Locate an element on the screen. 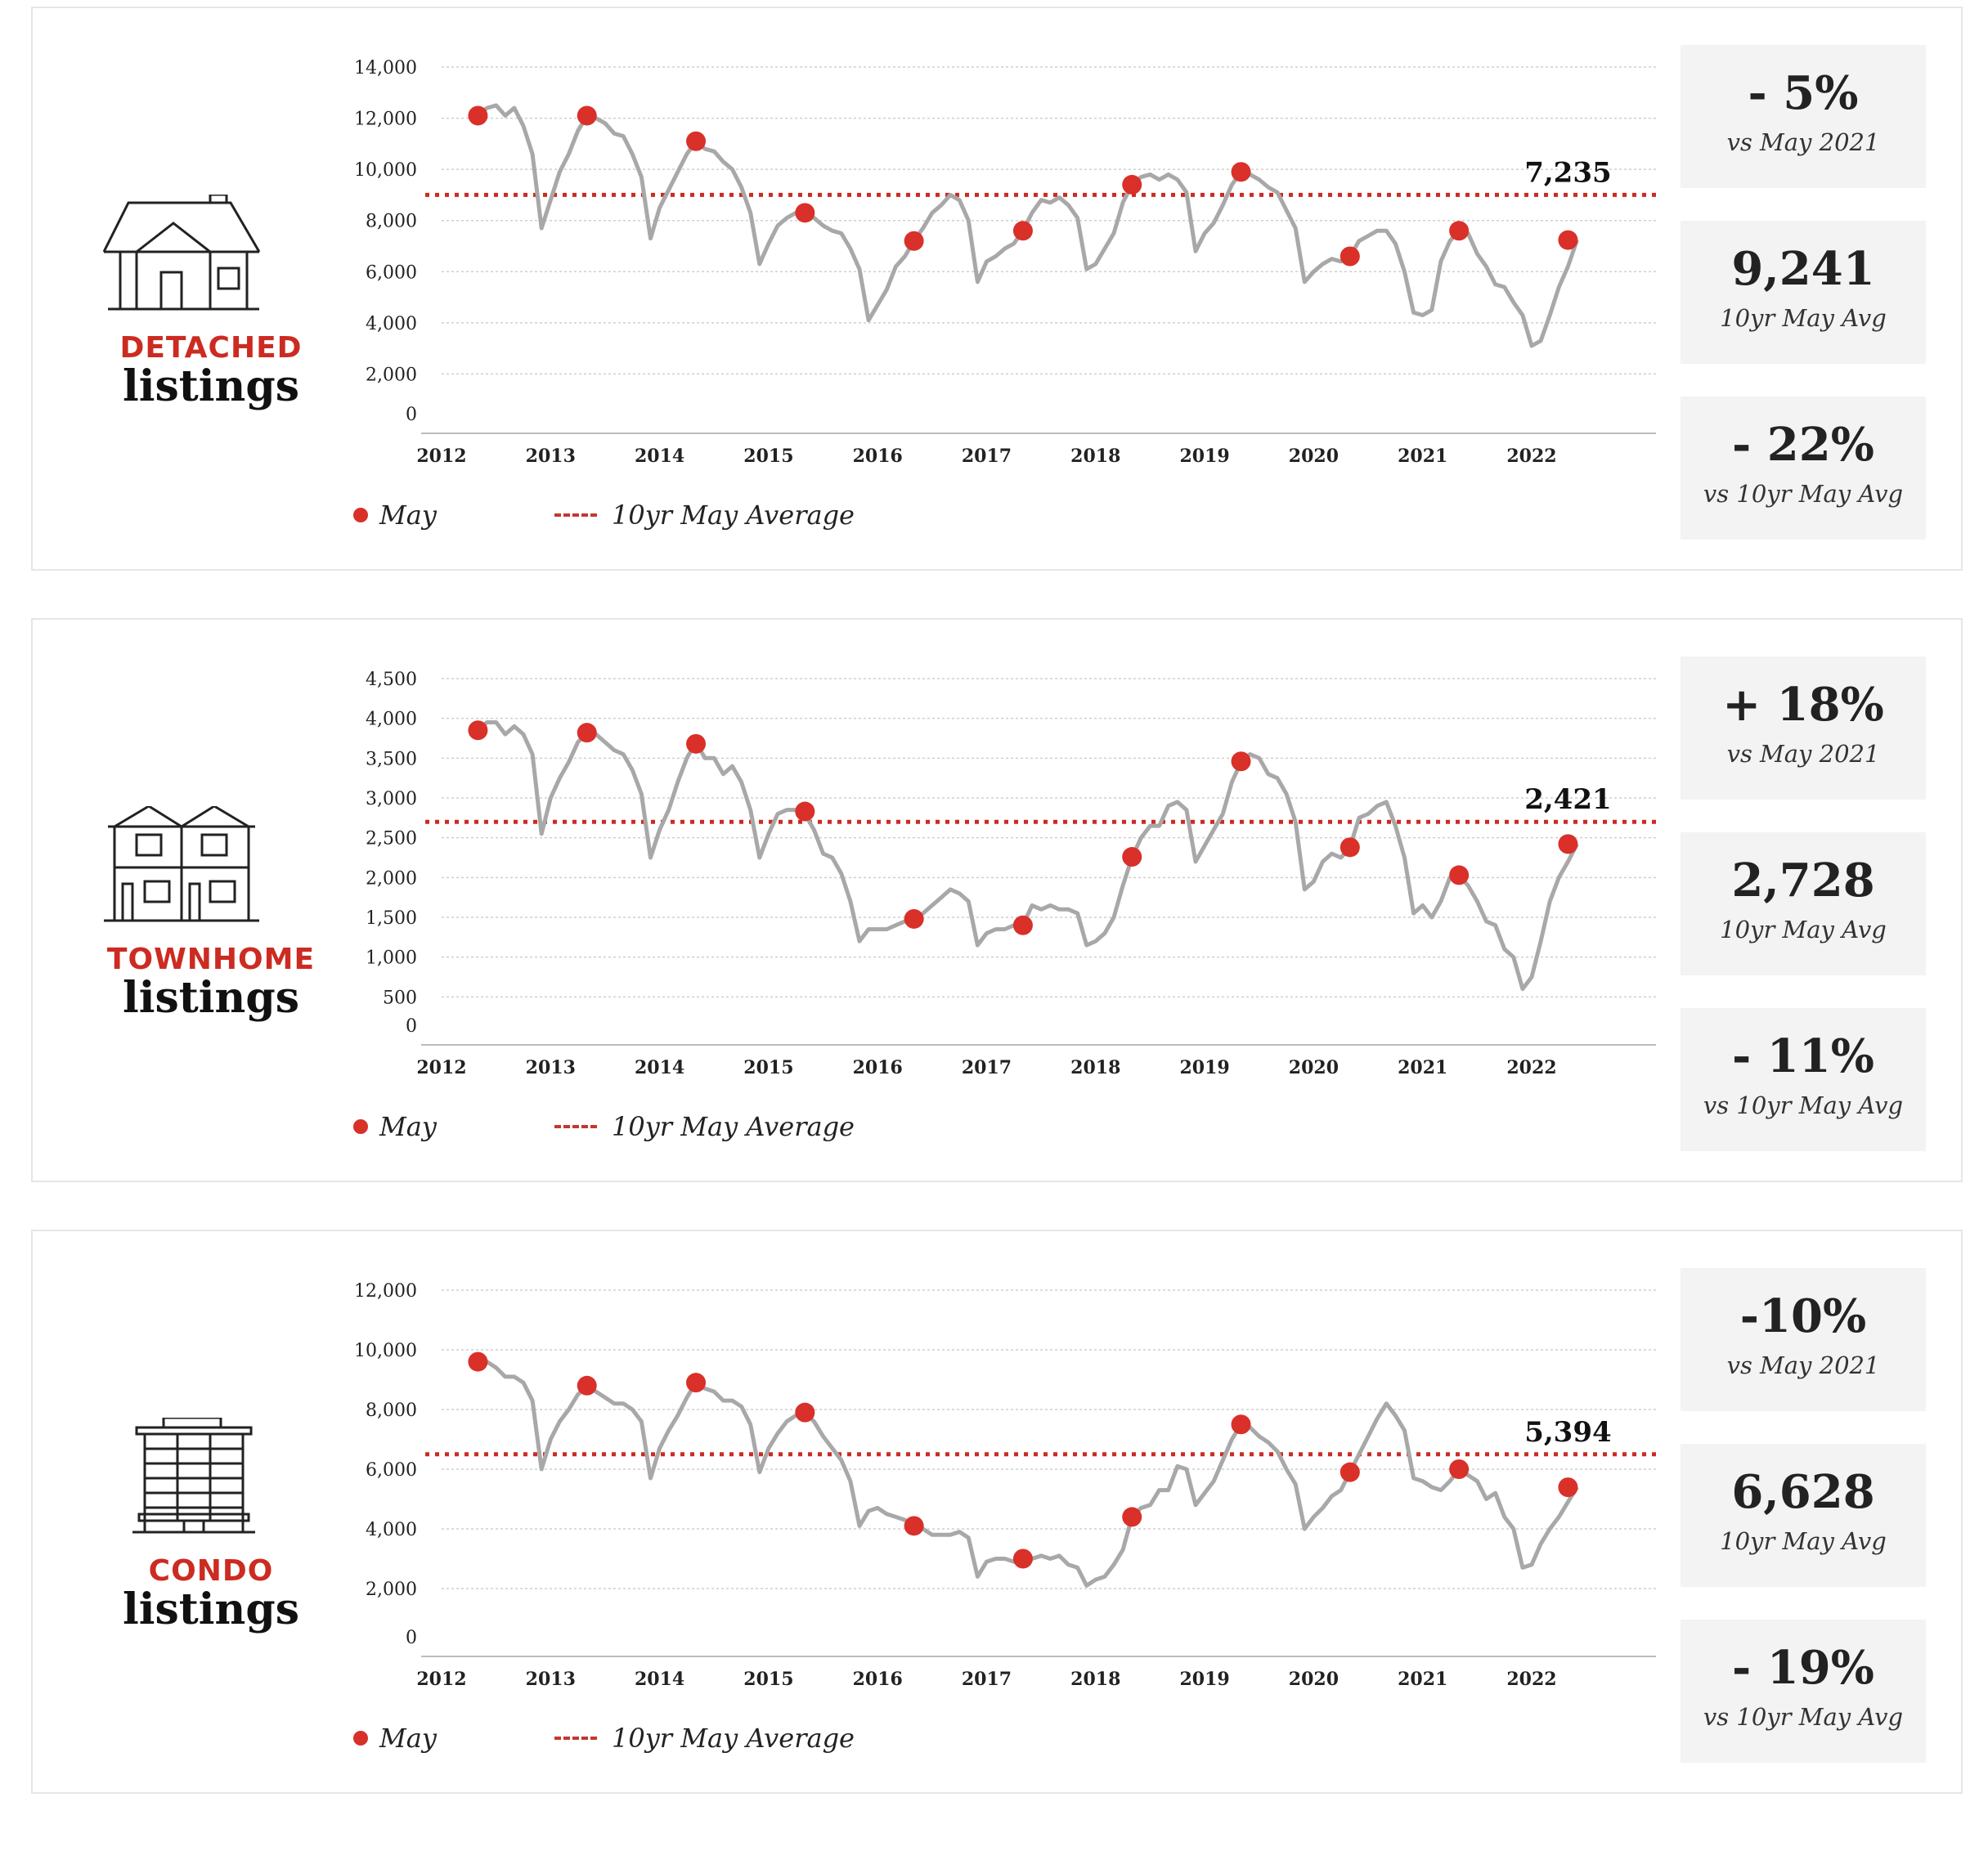  stat-yoy: + 18% vs May 2021 is located at coordinates (1804, 728).